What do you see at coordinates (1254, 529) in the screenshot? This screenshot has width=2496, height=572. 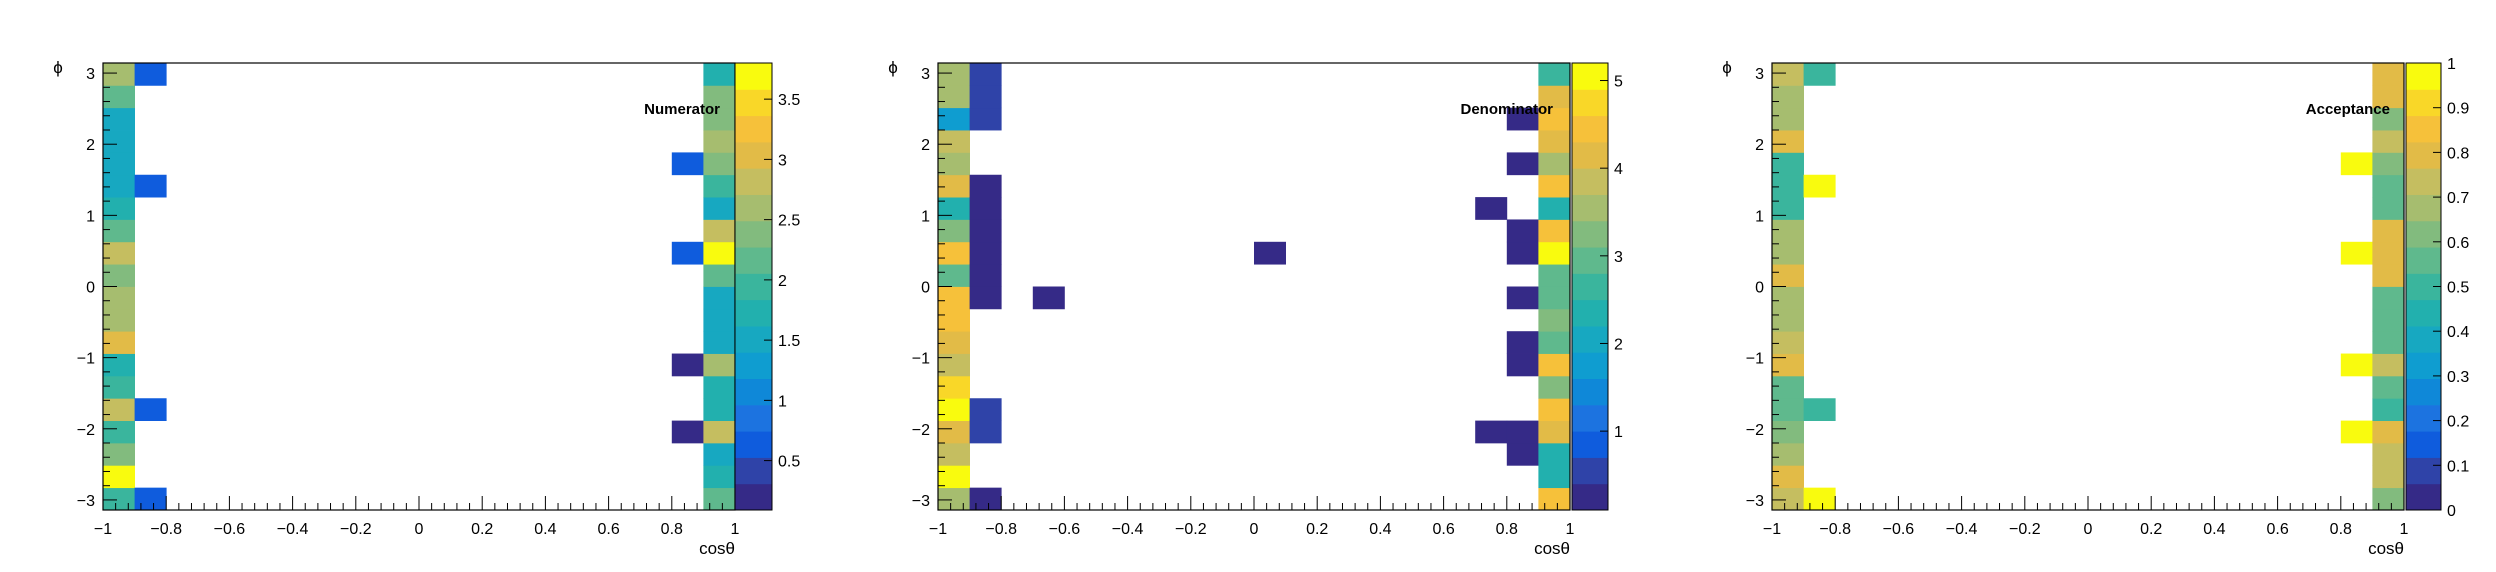 I see `x-tick-label: 0` at bounding box center [1254, 529].